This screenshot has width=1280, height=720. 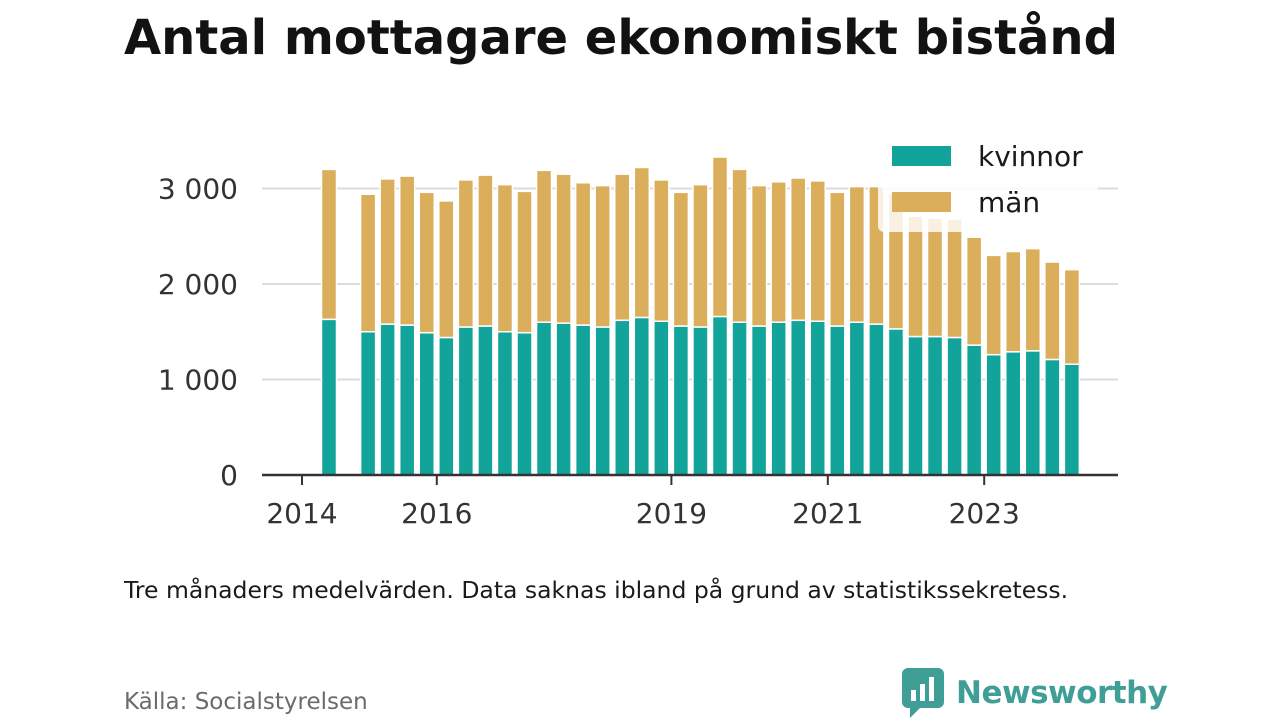 I want to click on x-tick-label: 2019, so click(x=671, y=513).